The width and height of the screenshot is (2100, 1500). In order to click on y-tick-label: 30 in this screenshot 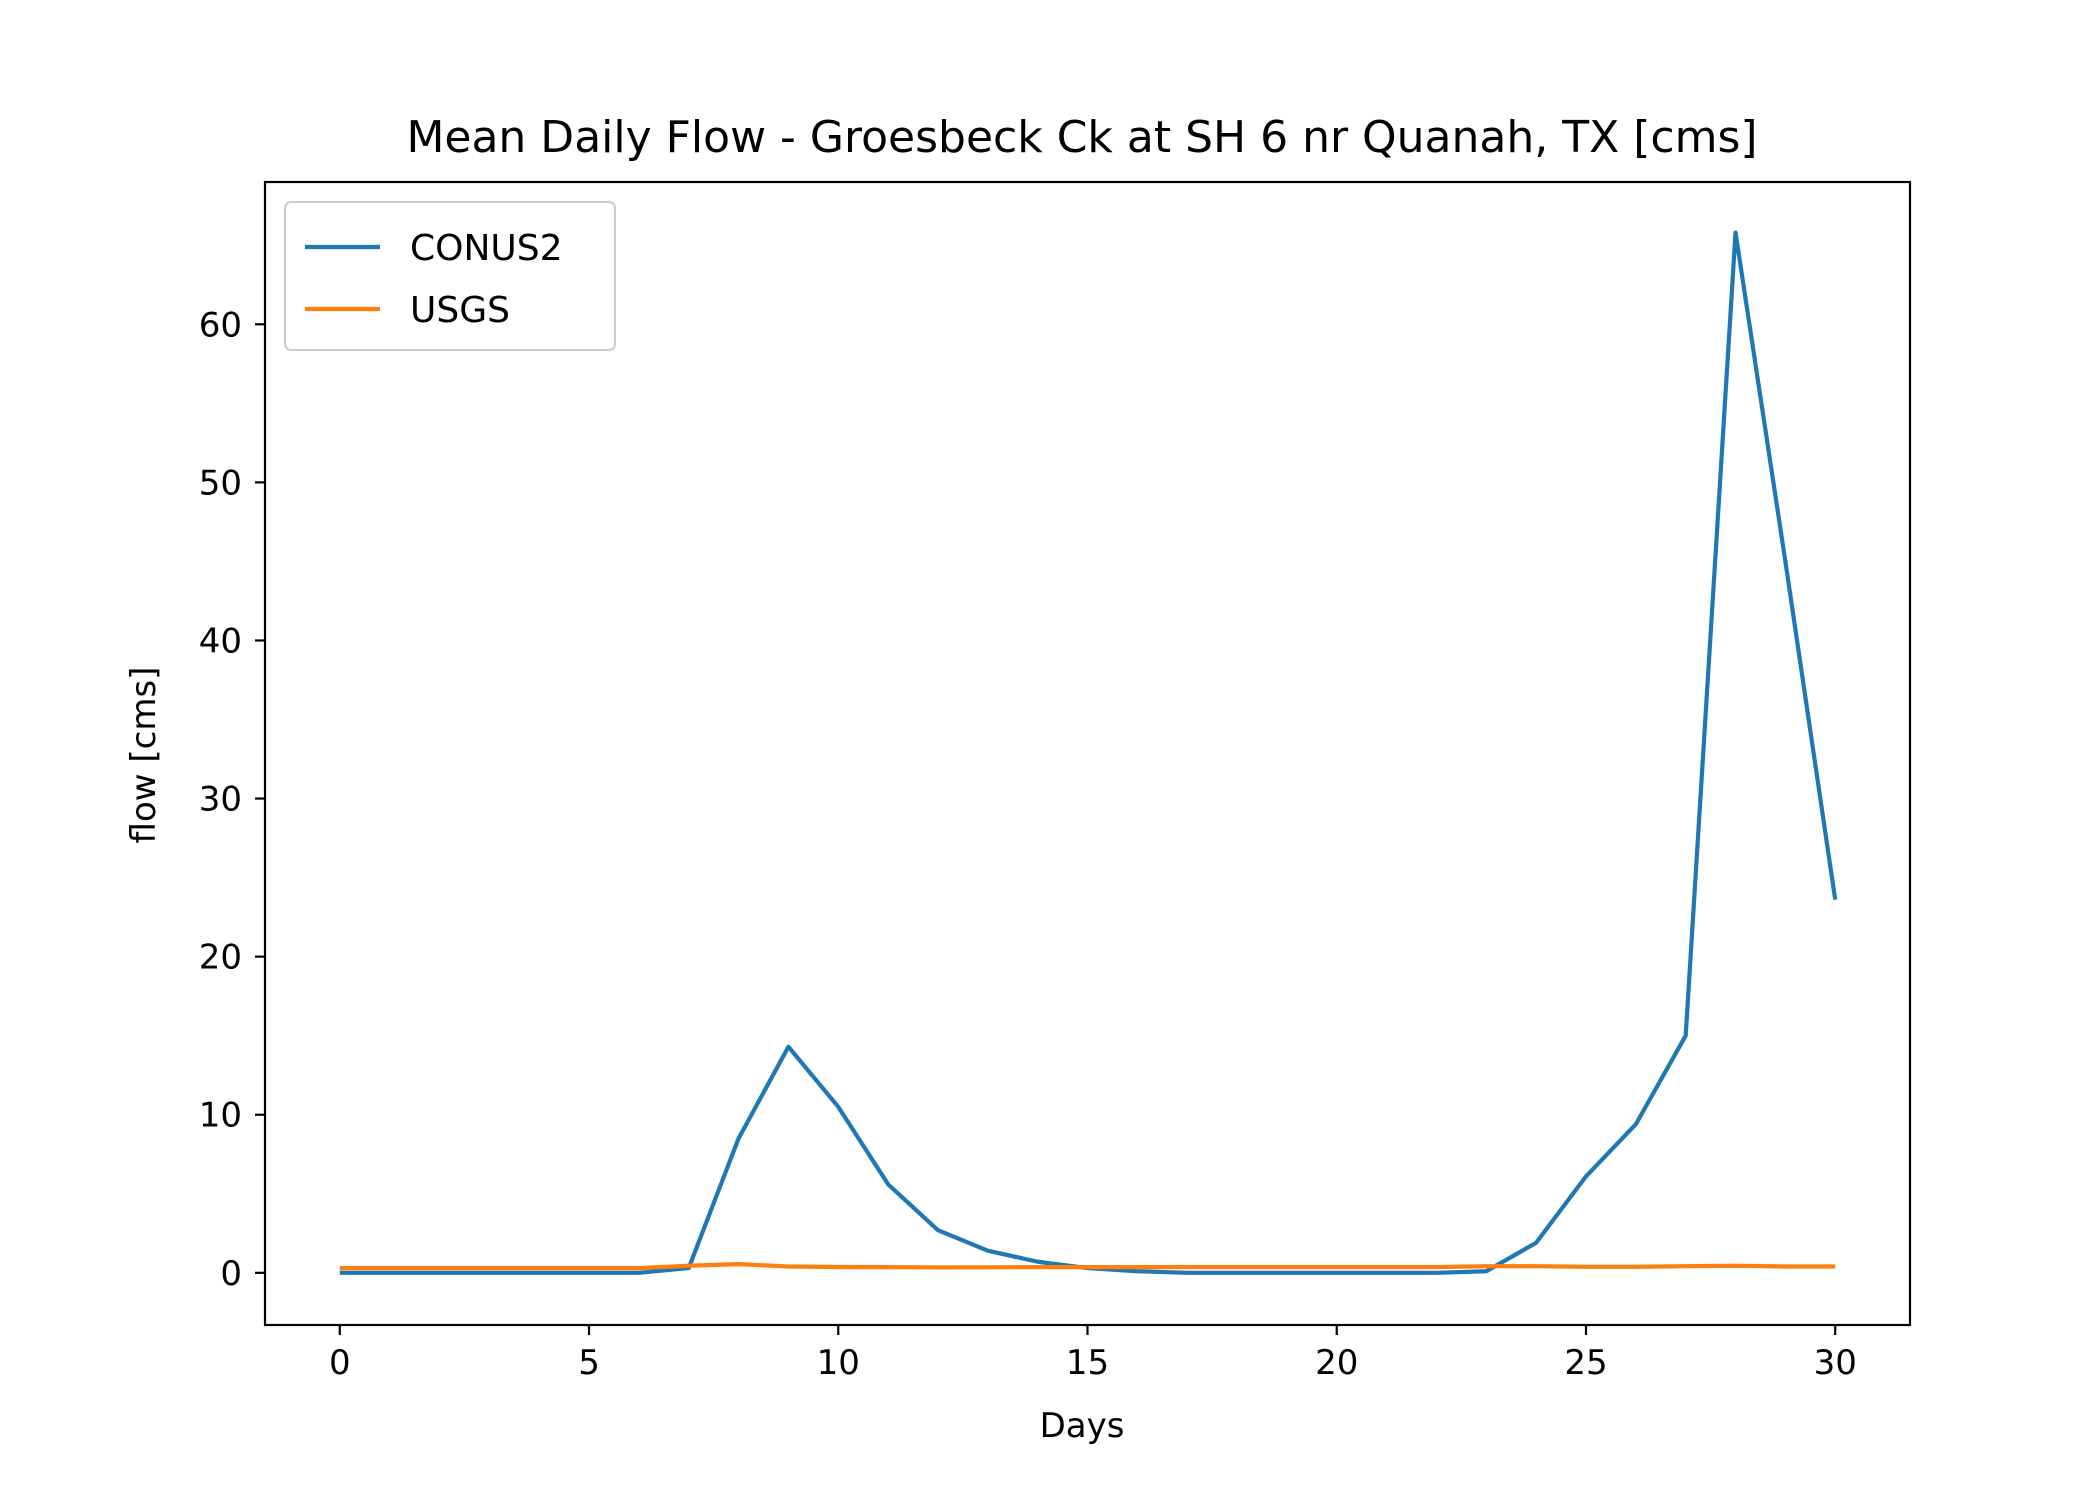, I will do `click(220, 800)`.